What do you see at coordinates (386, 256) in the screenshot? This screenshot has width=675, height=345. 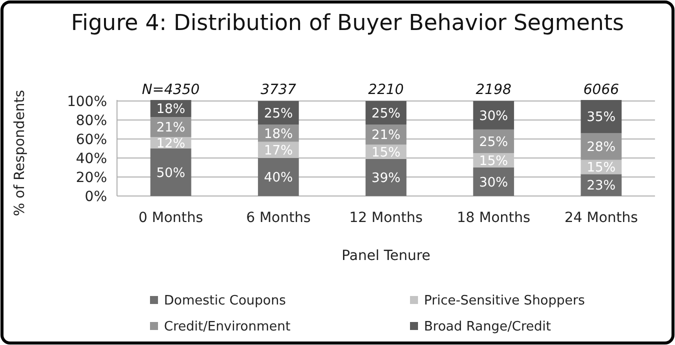 I see `x-axis-title: Panel Tenure` at bounding box center [386, 256].